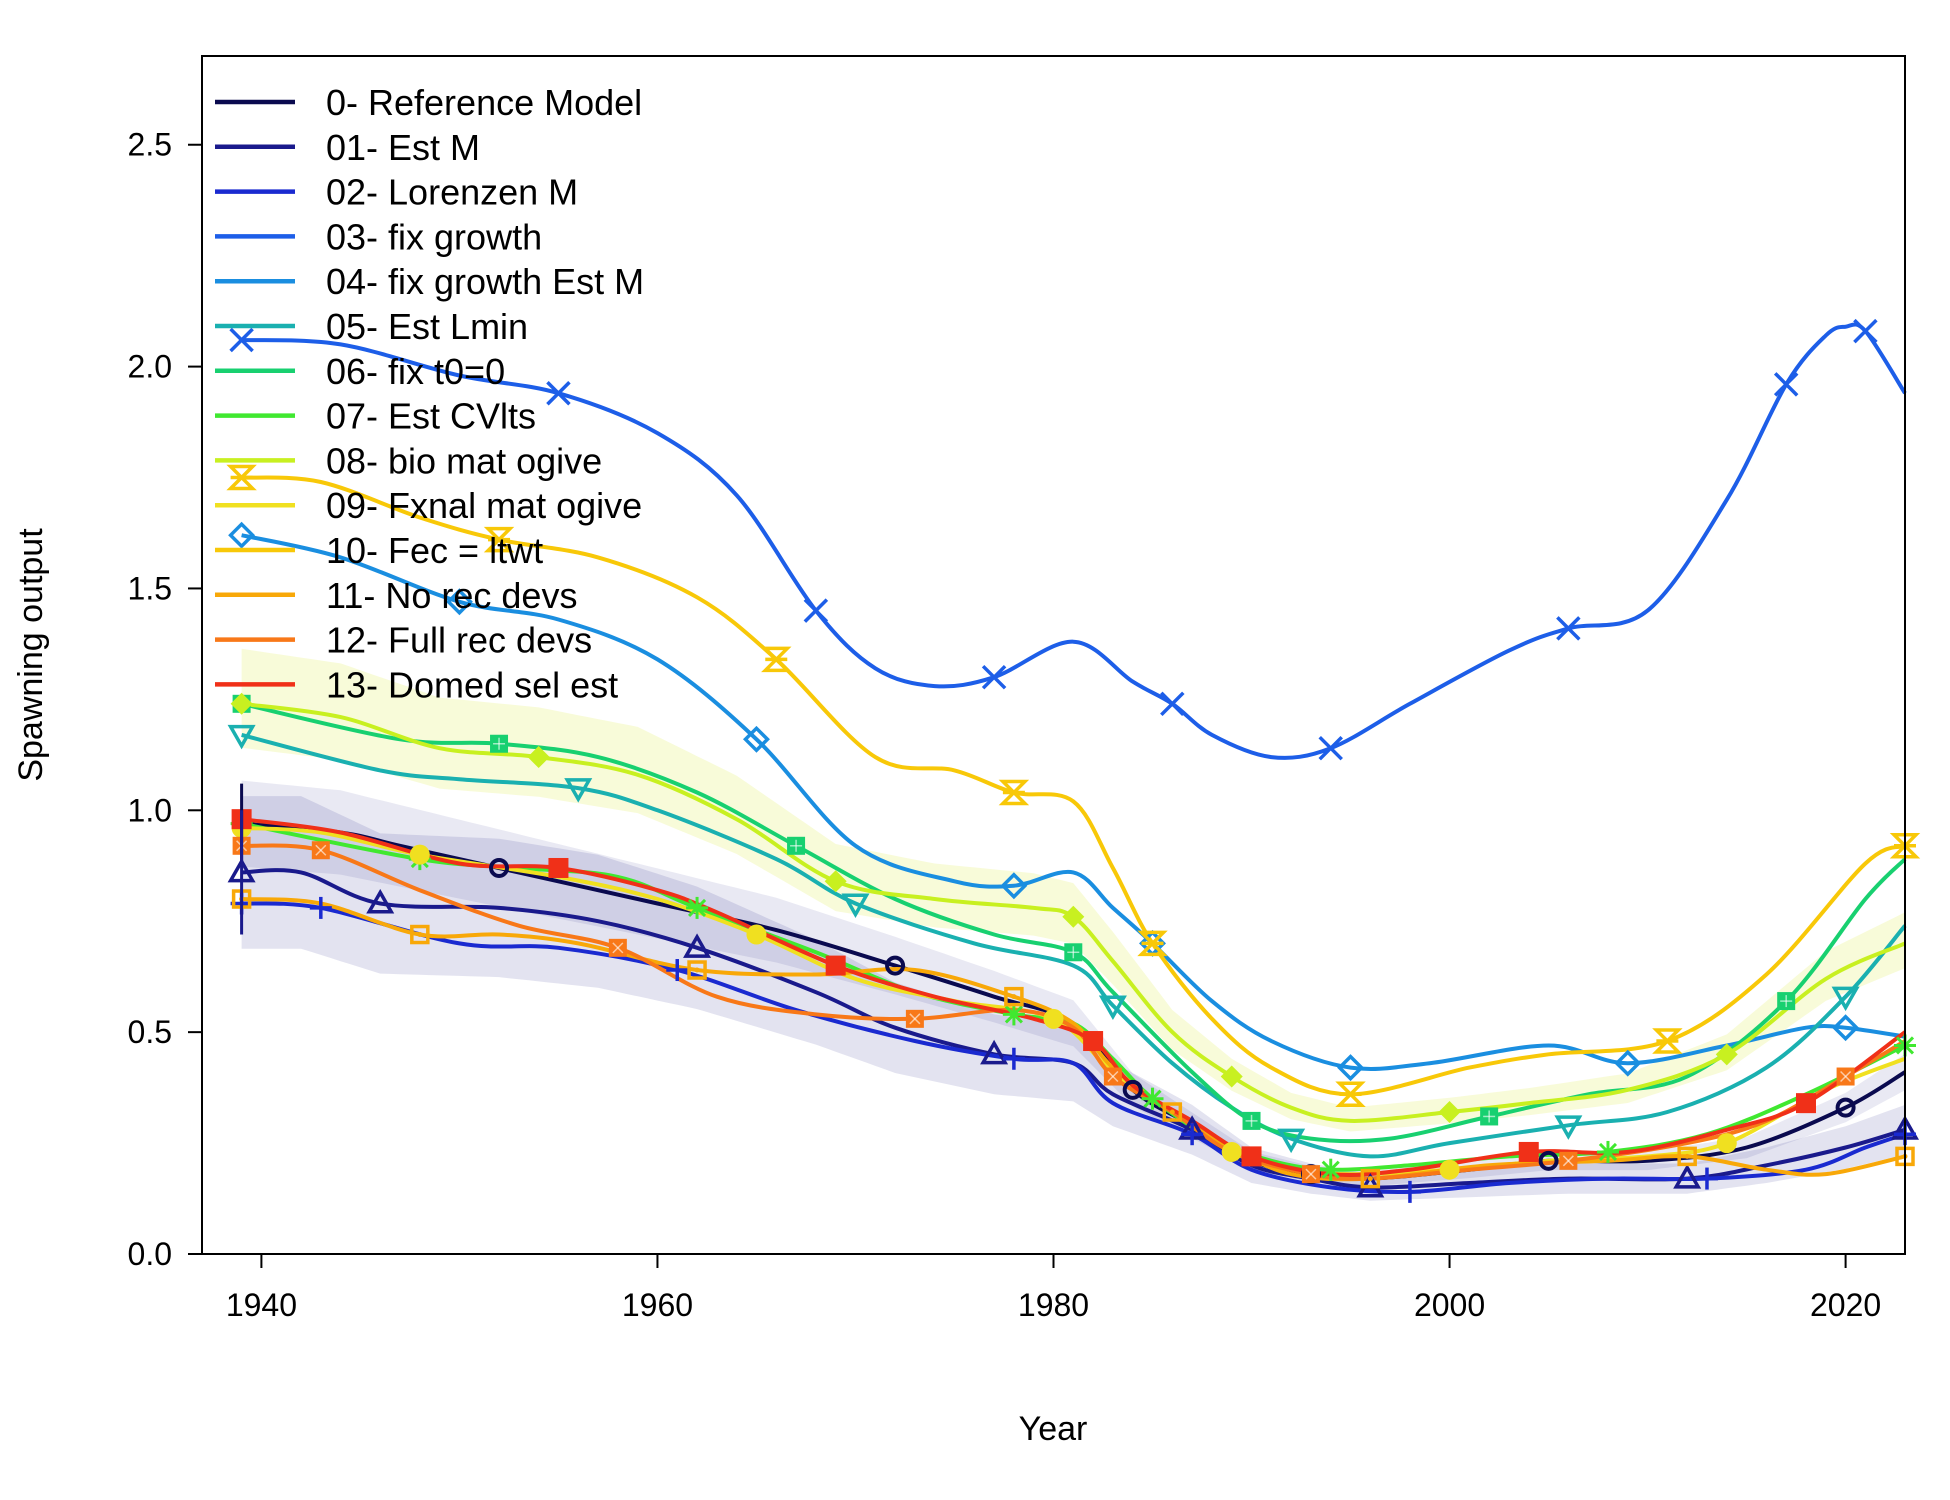 The width and height of the screenshot is (1950, 1500). What do you see at coordinates (150, 1254) in the screenshot?
I see `y-tick-label: 0.0` at bounding box center [150, 1254].